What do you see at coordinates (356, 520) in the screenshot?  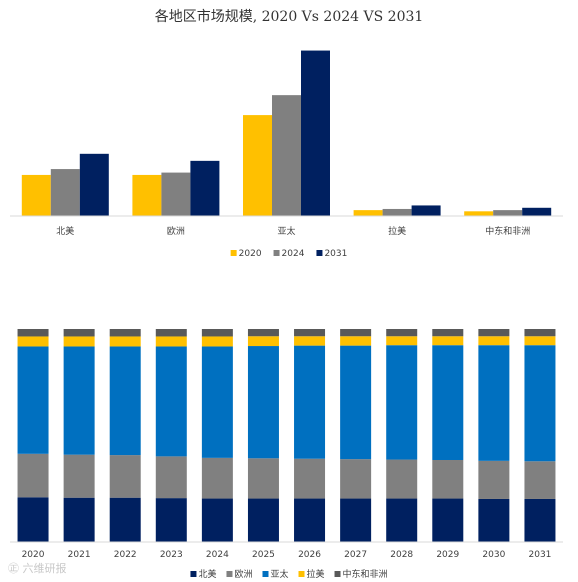 I see `bar-segment-2027-北美` at bounding box center [356, 520].